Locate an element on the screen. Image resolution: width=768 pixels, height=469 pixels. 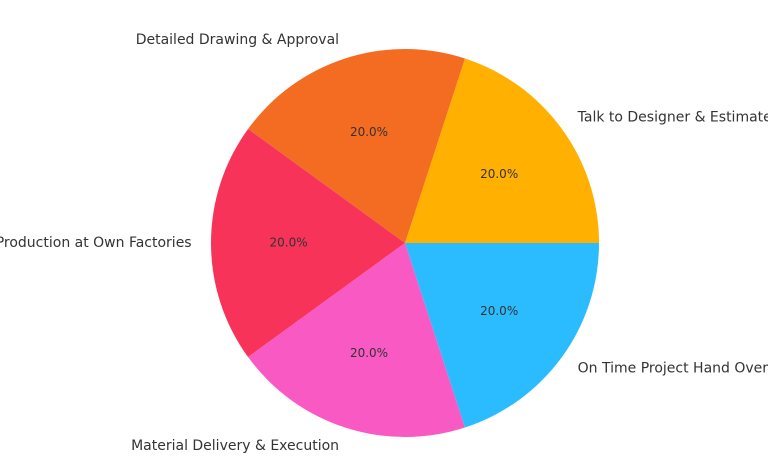
slice-label: Talk to Designer & Estimate is located at coordinates (672, 118).